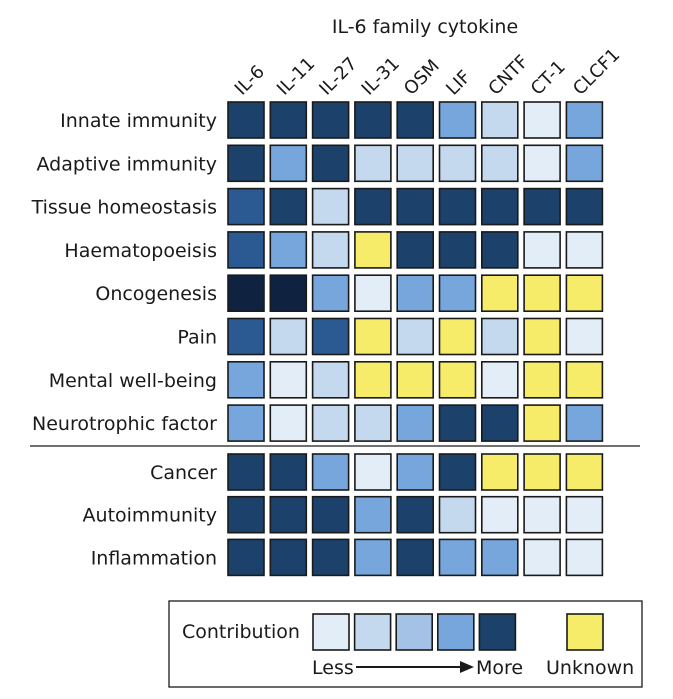 The image size is (673, 699). What do you see at coordinates (250, 80) in the screenshot?
I see `column-label: IL-6` at bounding box center [250, 80].